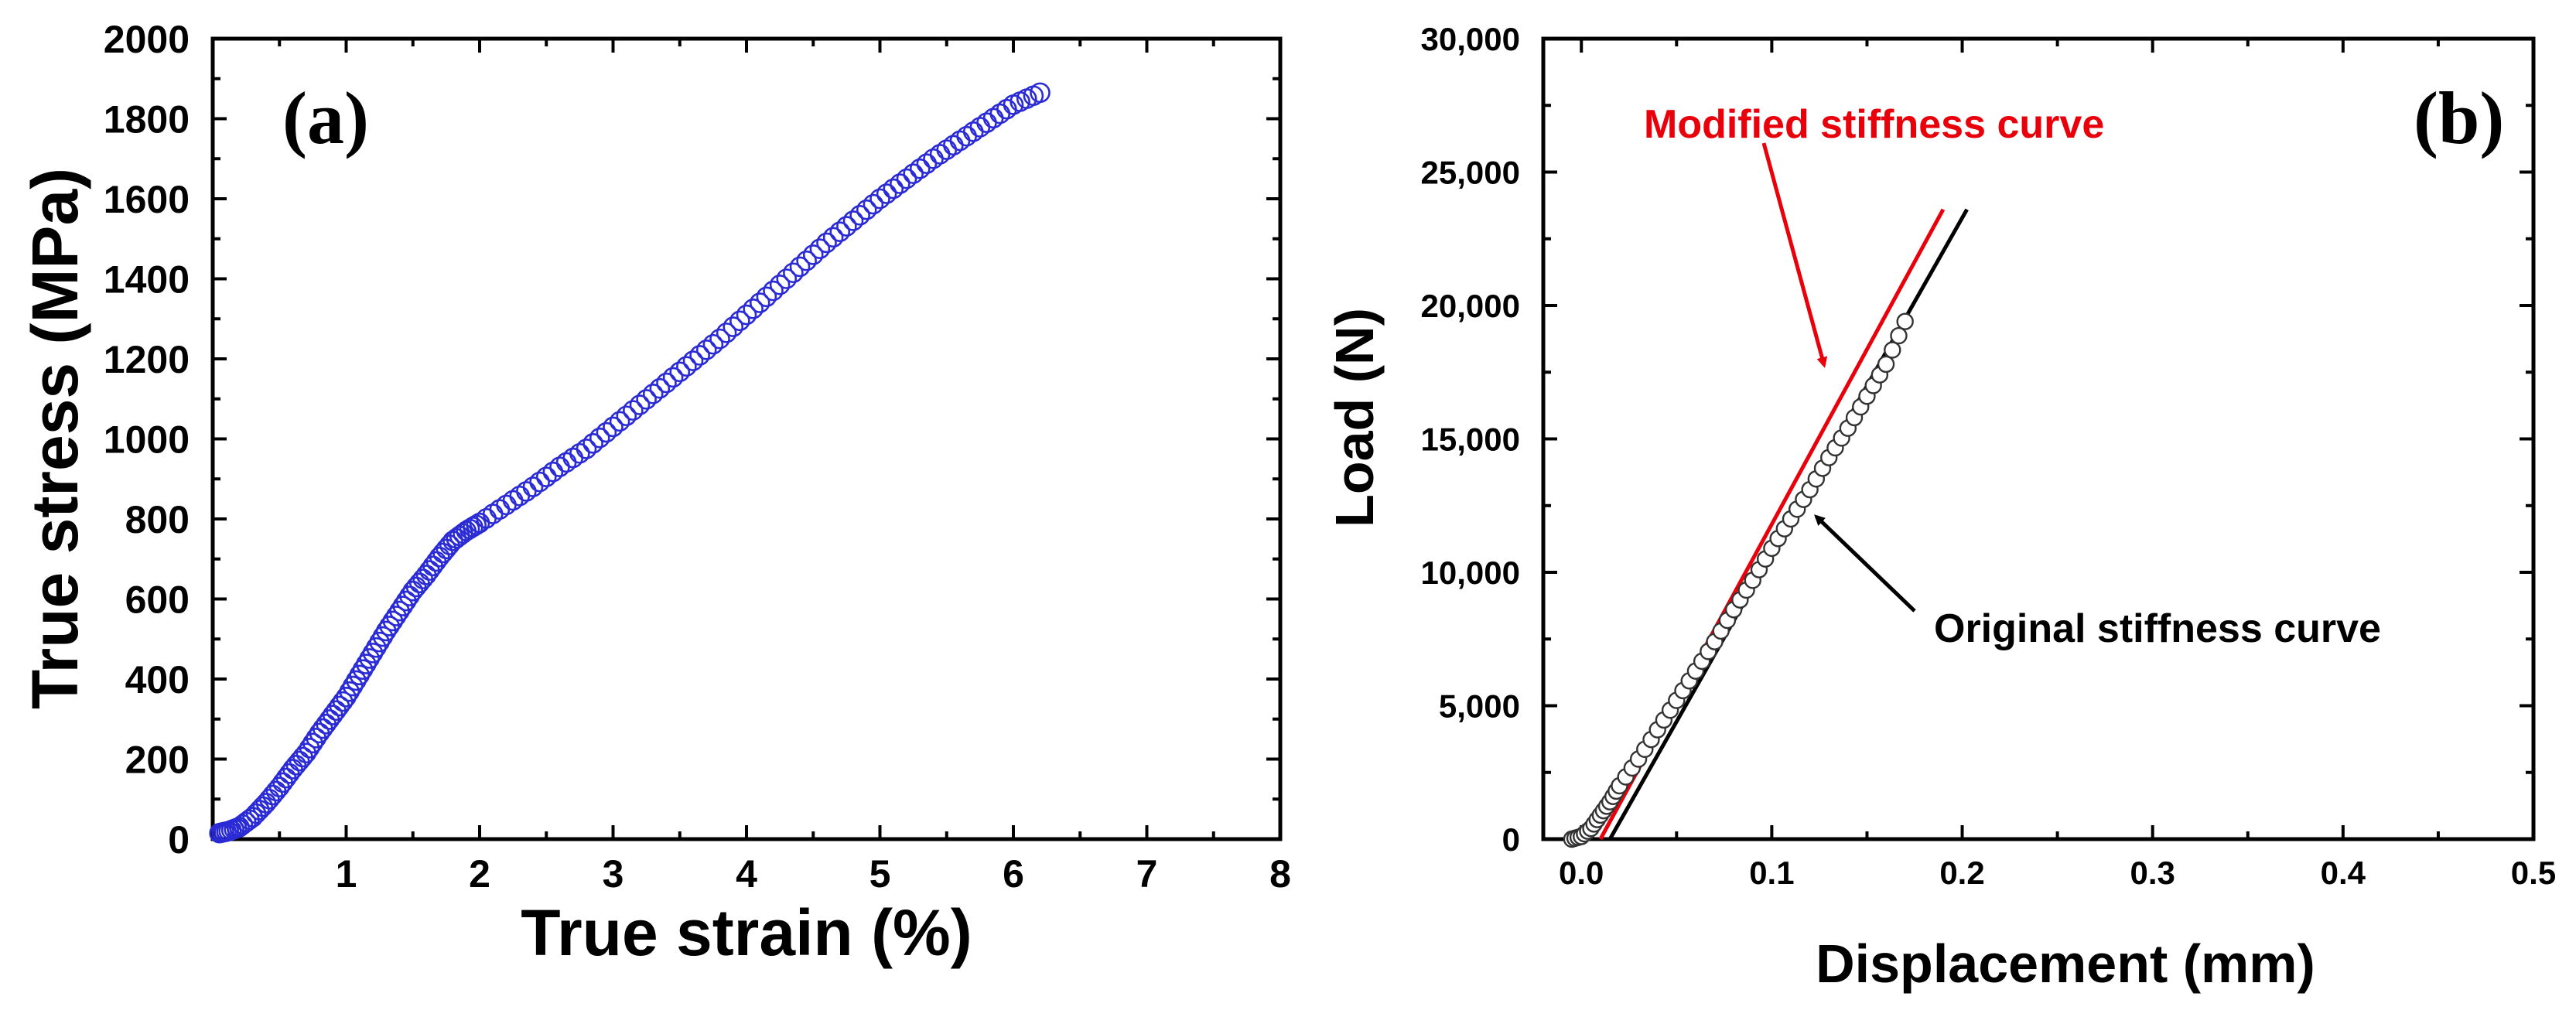 The height and width of the screenshot is (1017, 2576). What do you see at coordinates (746, 874) in the screenshot?
I see `x-tick-label: 4` at bounding box center [746, 874].